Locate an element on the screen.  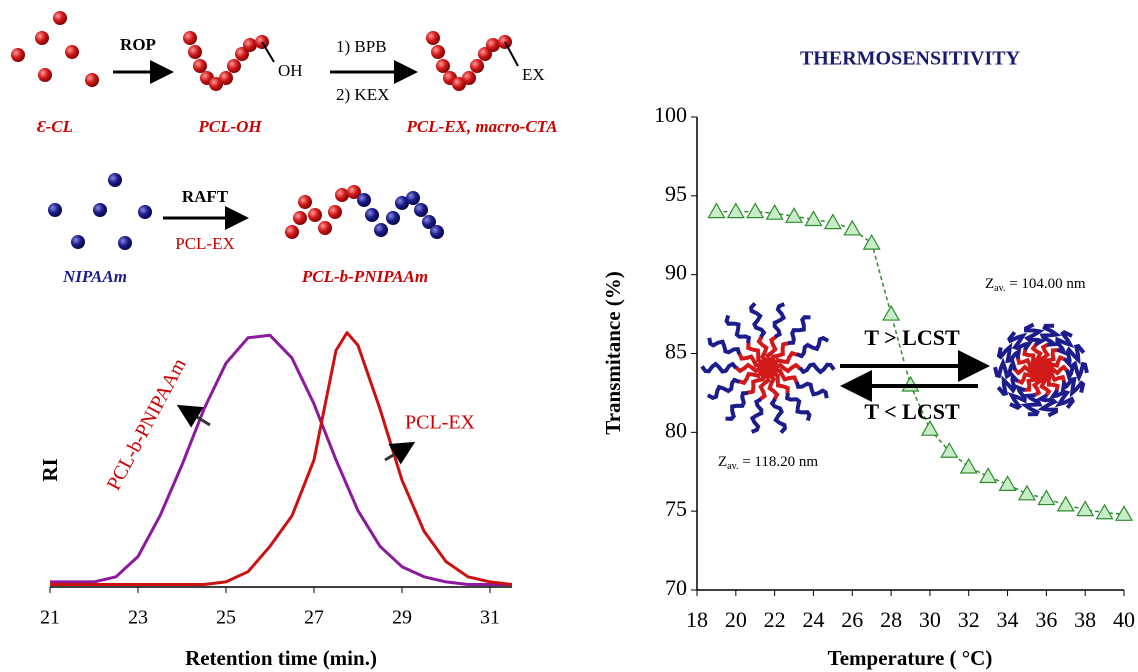
end-group: EX is located at coordinates (533, 74).